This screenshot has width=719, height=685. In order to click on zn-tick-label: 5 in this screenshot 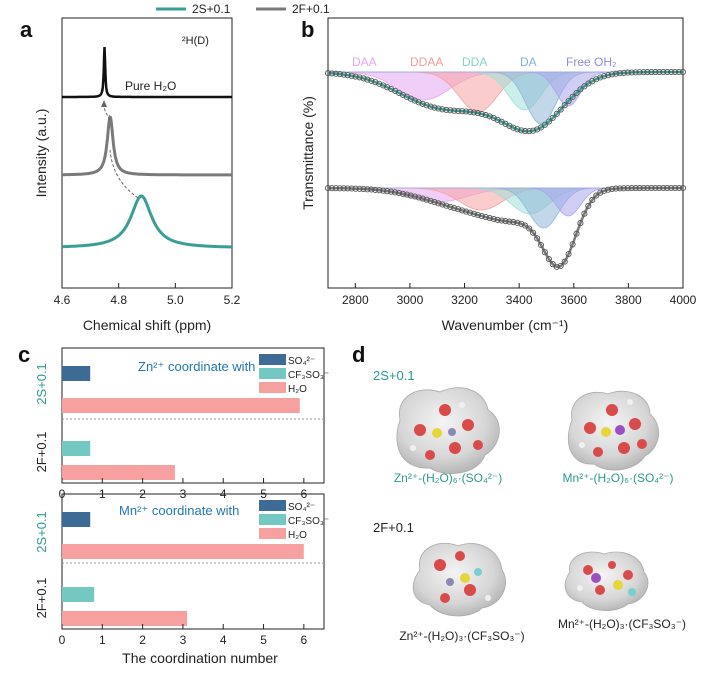, I will do `click(263, 494)`.